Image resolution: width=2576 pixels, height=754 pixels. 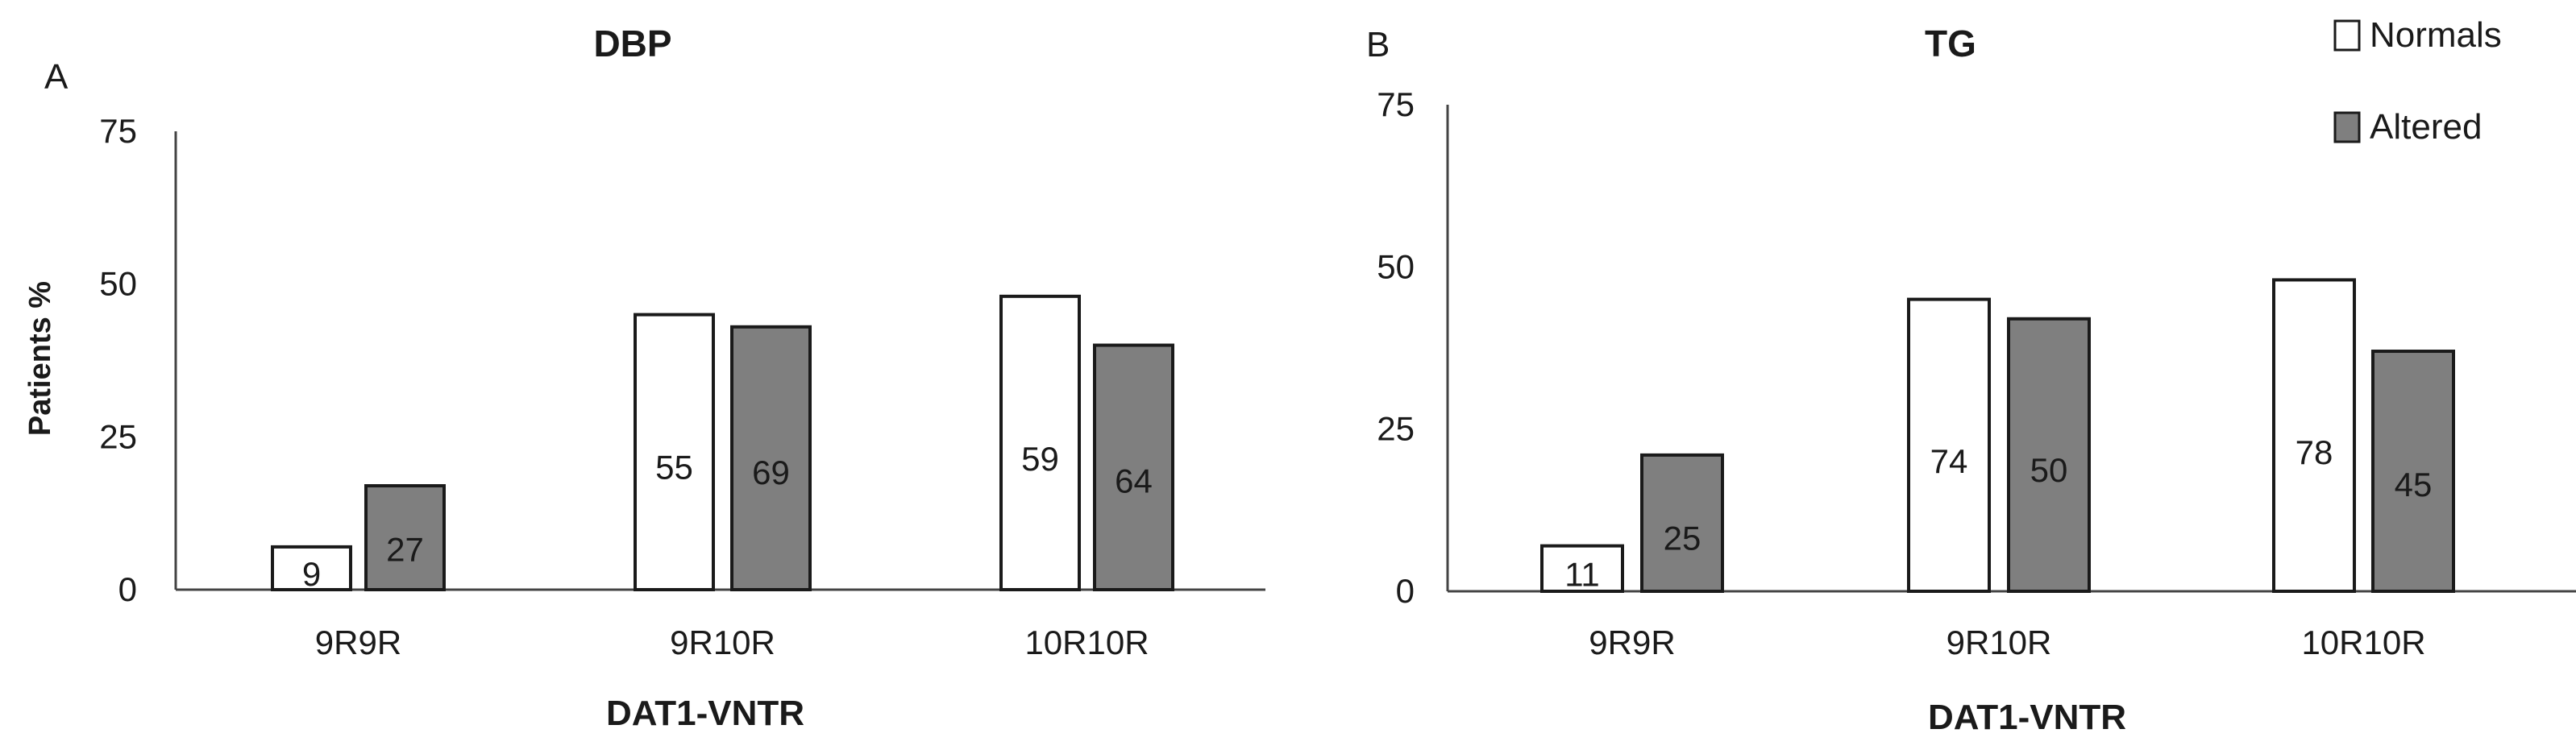 What do you see at coordinates (2314, 452) in the screenshot?
I see `bar-data-label: 78` at bounding box center [2314, 452].